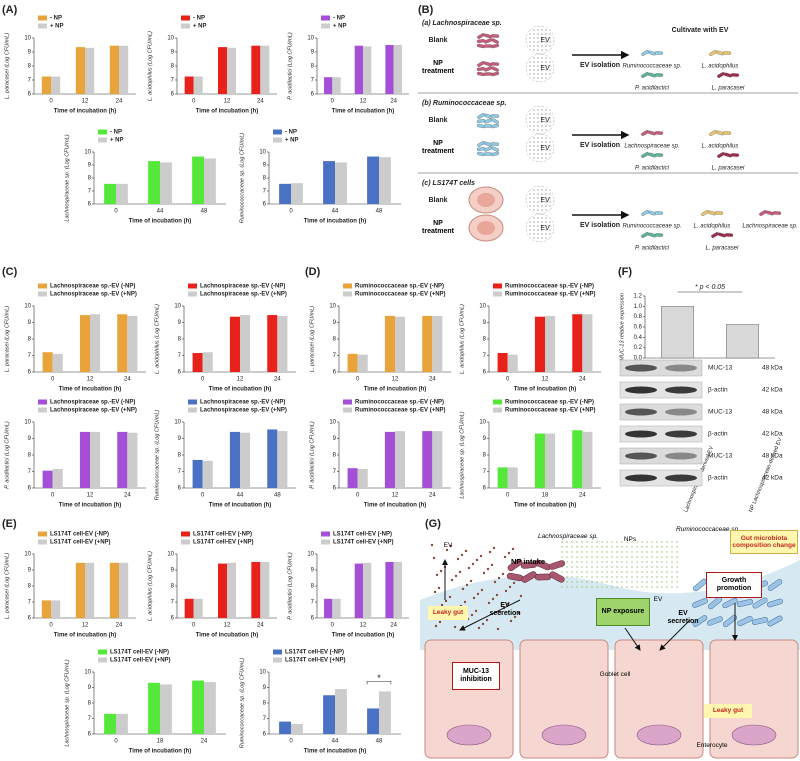  What do you see at coordinates (632, 639) in the screenshot?
I see `arrow` at bounding box center [632, 639].